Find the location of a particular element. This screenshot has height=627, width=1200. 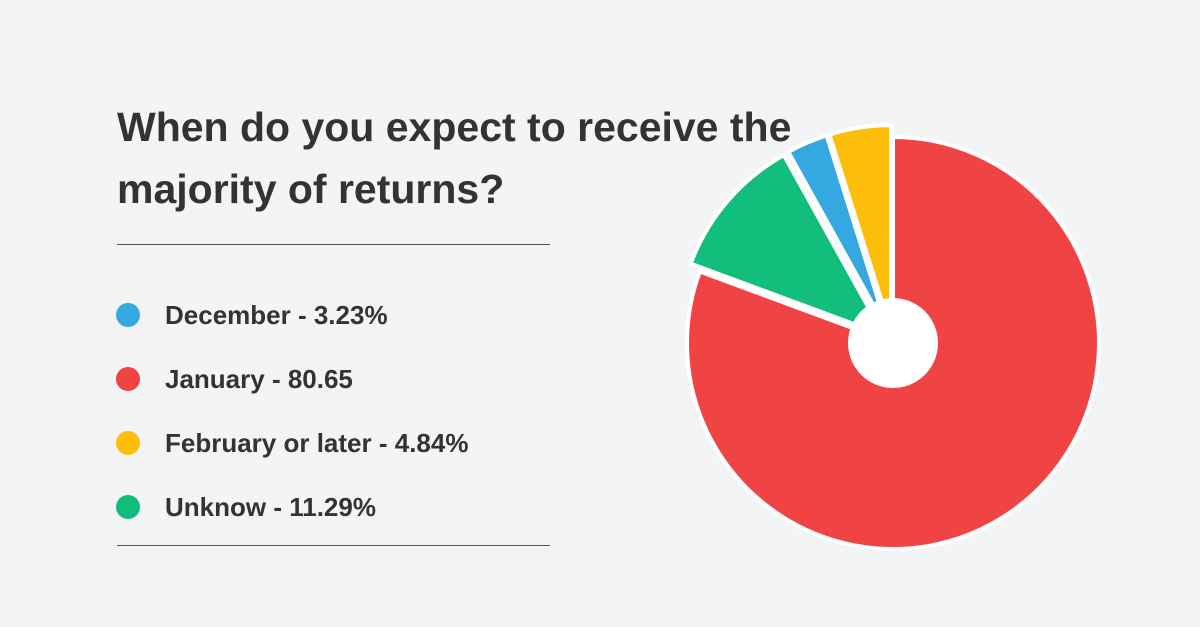

legend-item: January - 80.65 is located at coordinates (292, 379).